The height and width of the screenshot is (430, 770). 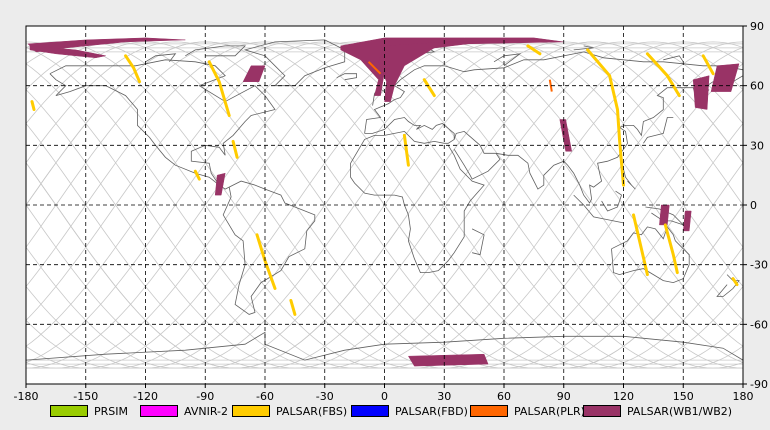 I want to click on legend-item: AVNIR-2, so click(x=184, y=411).